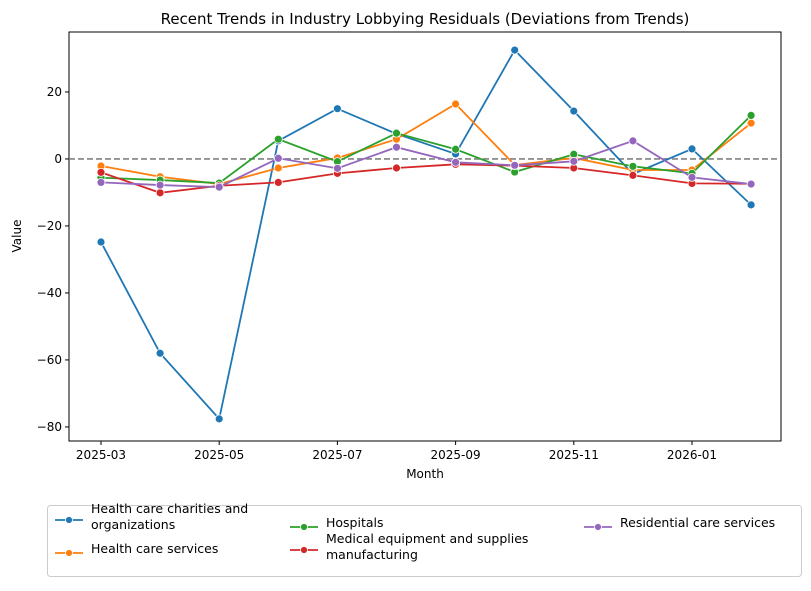 This screenshot has height=591, width=811. What do you see at coordinates (456, 455) in the screenshot?
I see `x-tick-label: 2025-09` at bounding box center [456, 455].